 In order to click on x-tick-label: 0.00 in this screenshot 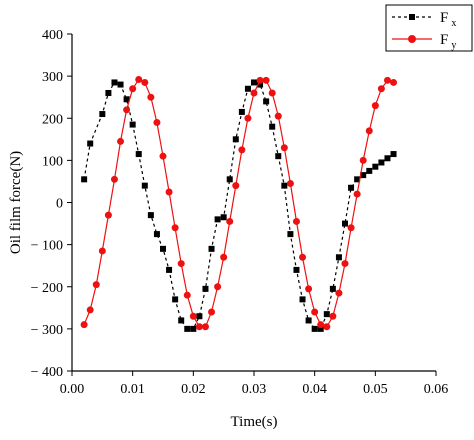, I will do `click(72, 389)`.